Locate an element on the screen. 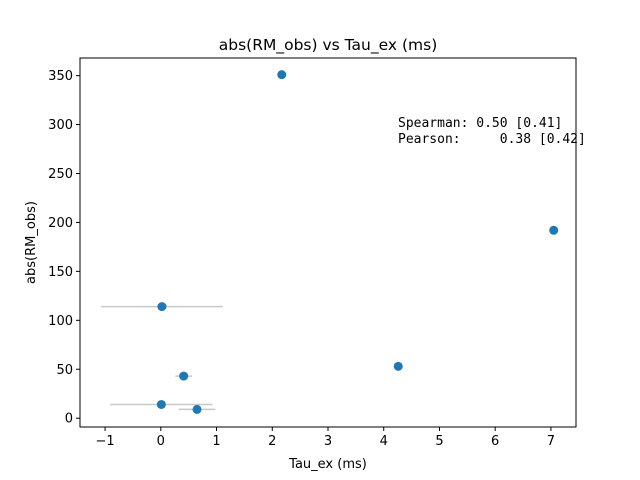  y-tick-label: 350 is located at coordinates (60, 76).